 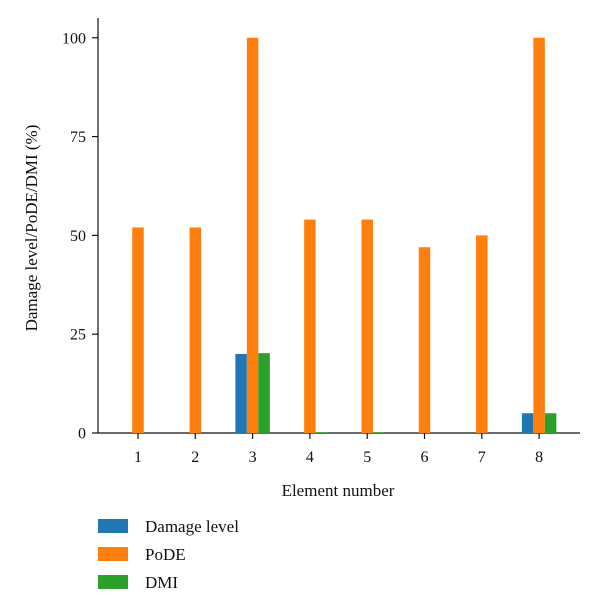 What do you see at coordinates (78, 335) in the screenshot?
I see `y-tick-label: 25` at bounding box center [78, 335].